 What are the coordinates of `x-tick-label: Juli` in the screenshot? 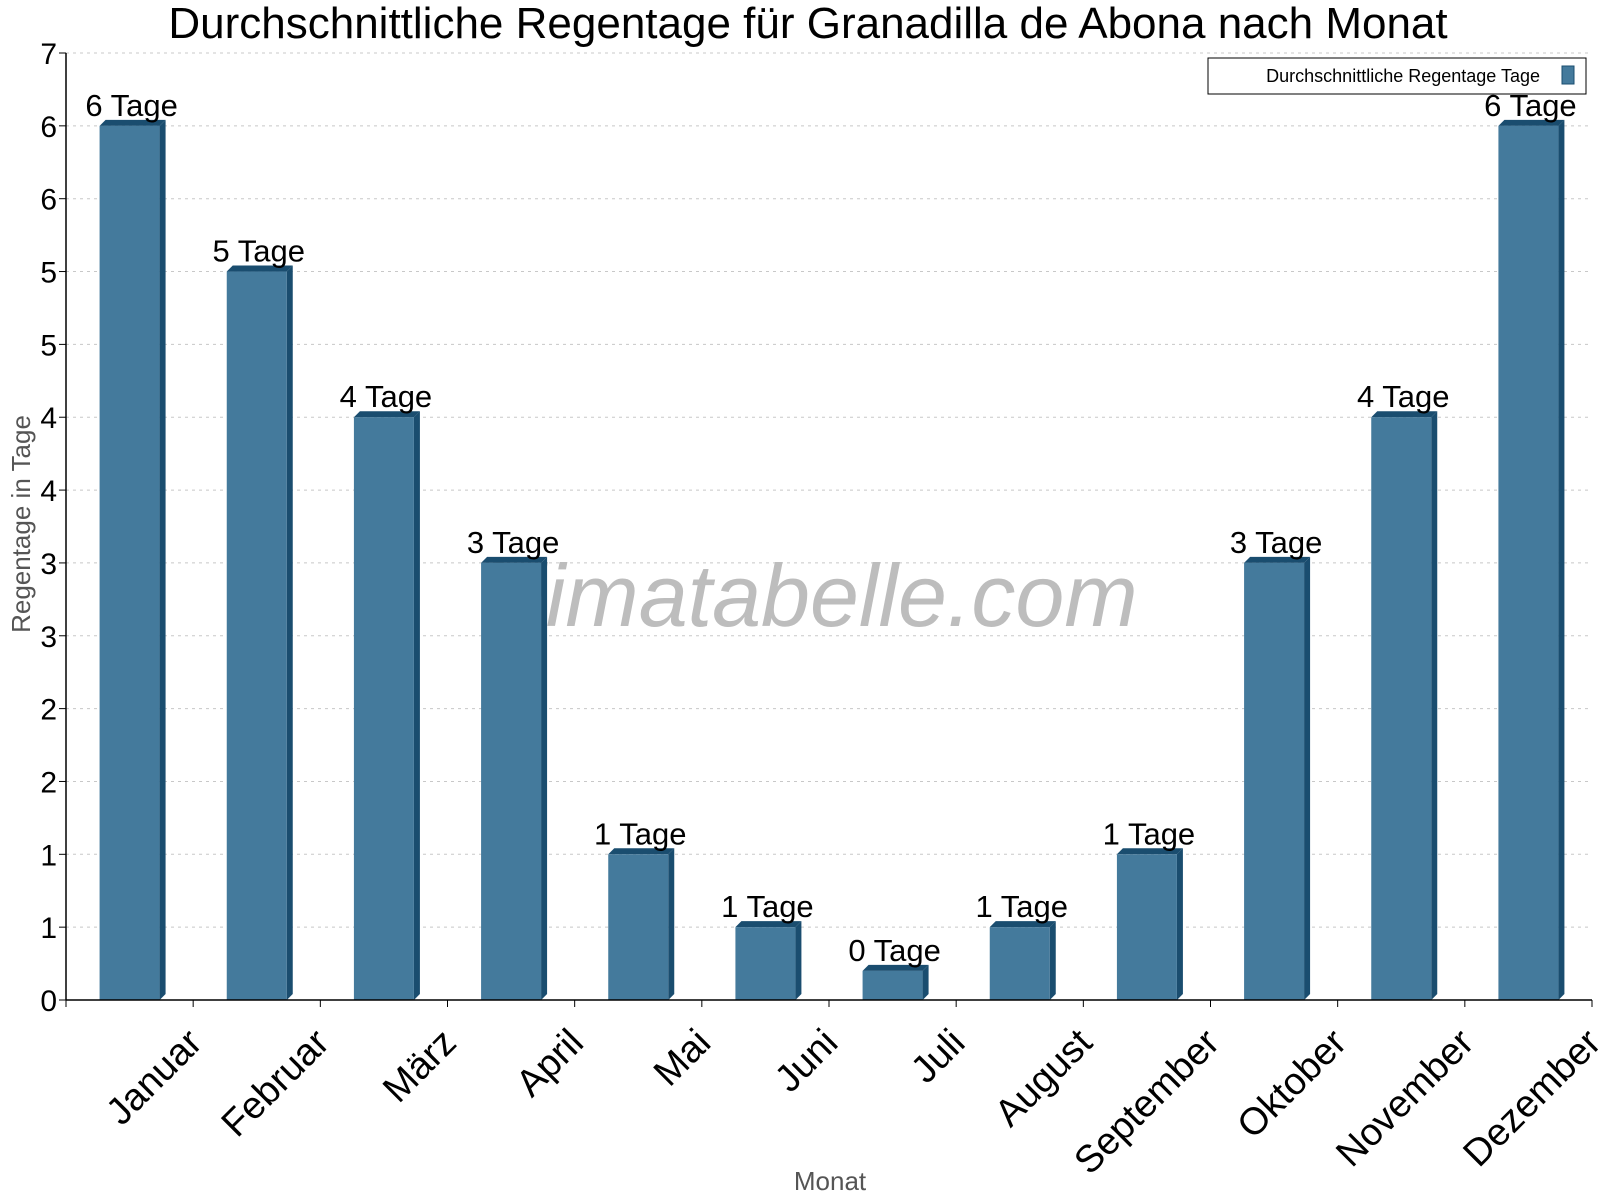 It's located at (938, 1057).